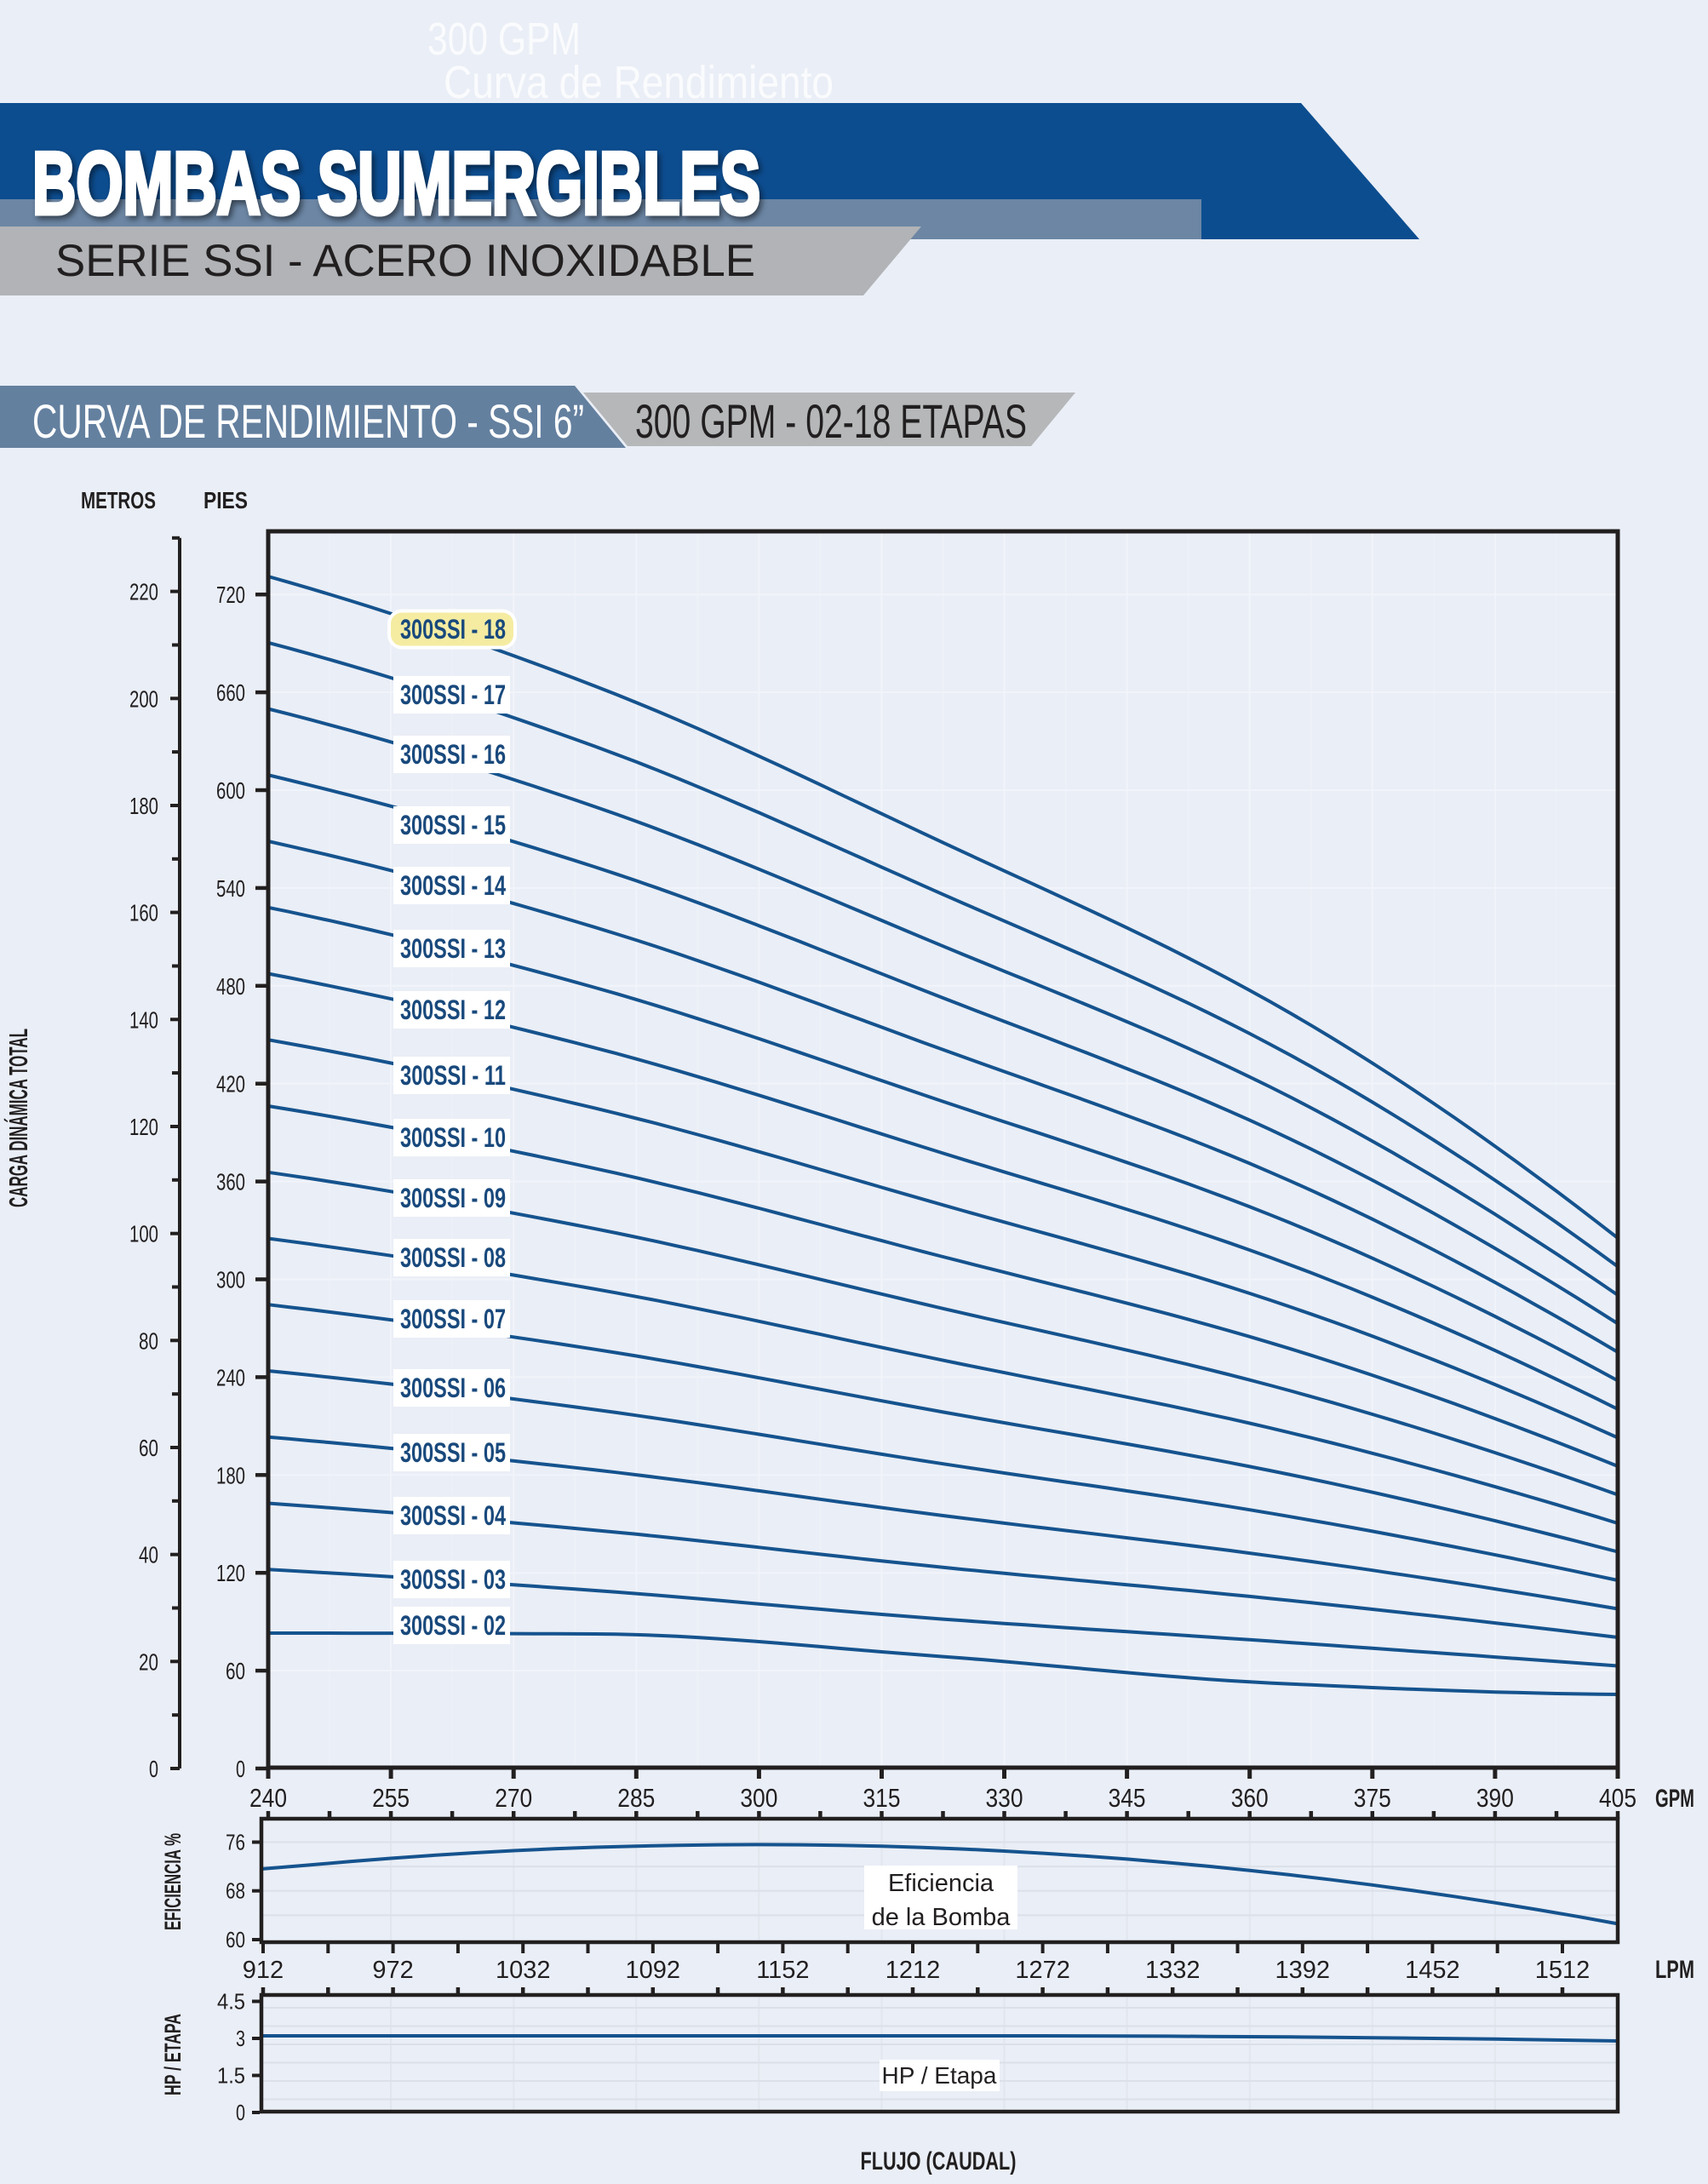 Image resolution: width=1708 pixels, height=2184 pixels. I want to click on svg-text: 1212, so click(914, 1970).